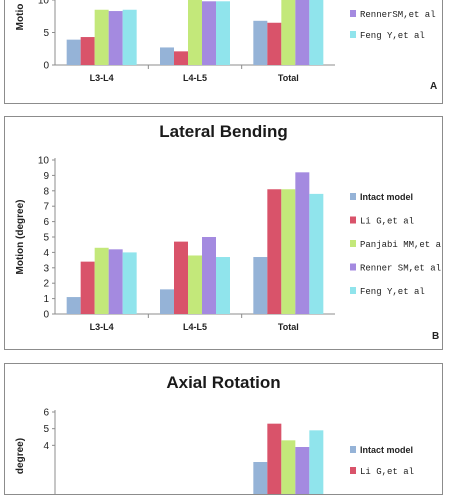 This screenshot has width=474, height=495. Describe the element at coordinates (46, 176) in the screenshot. I see `y-tick-label: 9` at that location.